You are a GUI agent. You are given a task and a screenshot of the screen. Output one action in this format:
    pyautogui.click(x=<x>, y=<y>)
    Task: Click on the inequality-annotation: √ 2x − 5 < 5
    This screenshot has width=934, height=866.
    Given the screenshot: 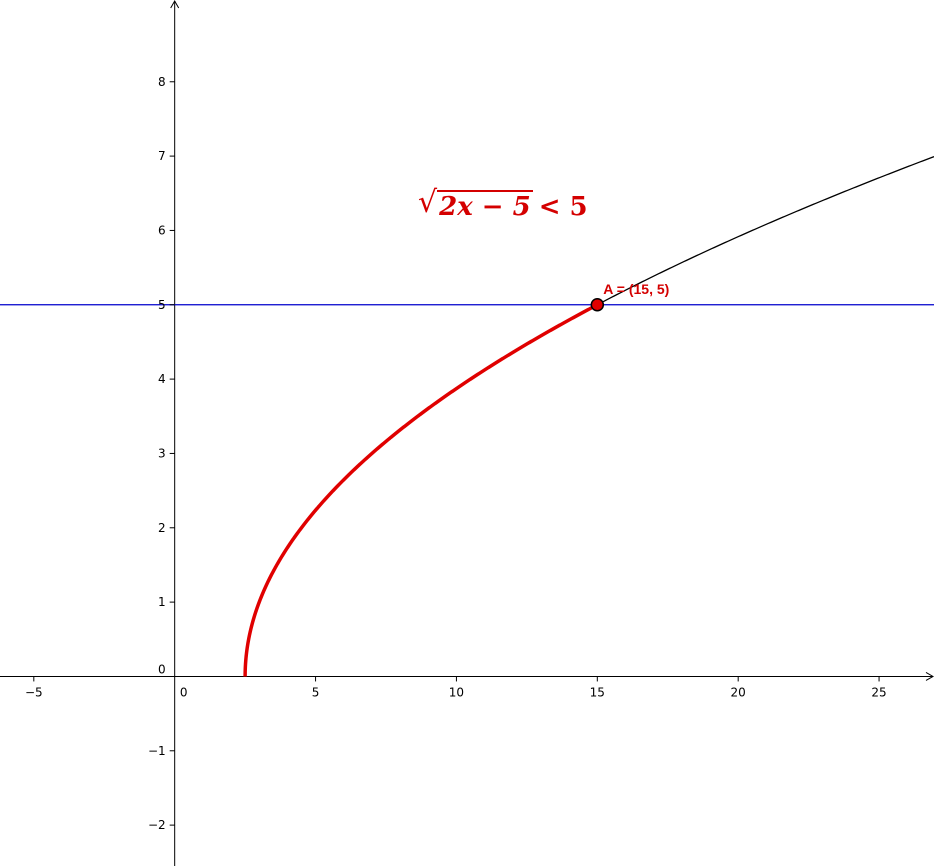 What is the action you would take?
    pyautogui.click(x=503, y=204)
    